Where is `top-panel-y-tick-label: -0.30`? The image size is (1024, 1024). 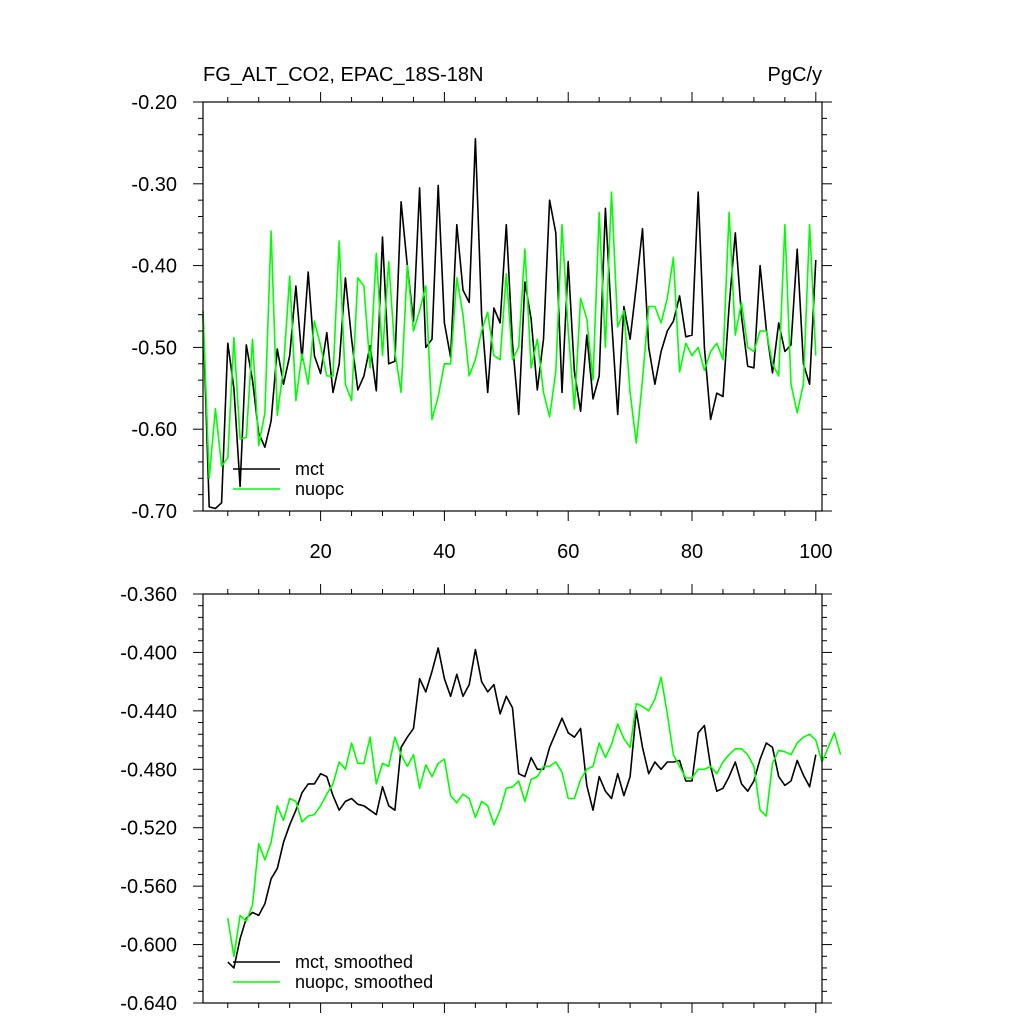
top-panel-y-tick-label: -0.30 is located at coordinates (154, 185).